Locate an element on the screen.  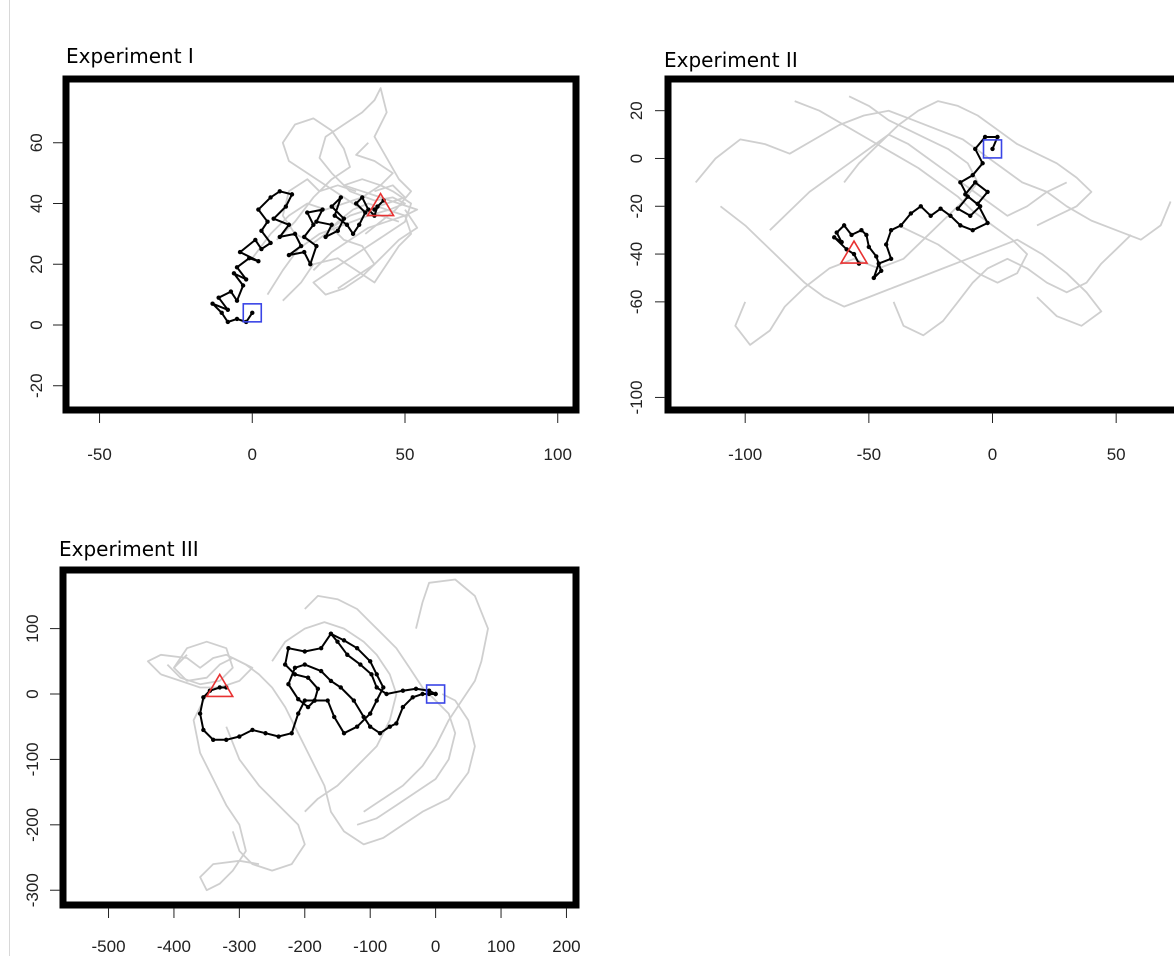
x-tick-label: -50 is located at coordinates (869, 454).